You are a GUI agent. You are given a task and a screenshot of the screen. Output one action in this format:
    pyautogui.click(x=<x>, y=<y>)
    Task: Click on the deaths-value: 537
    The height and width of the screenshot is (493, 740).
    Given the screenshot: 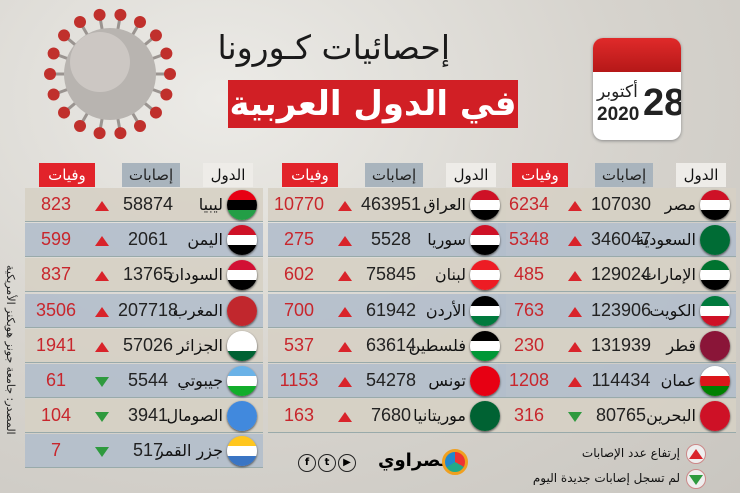 What is the action you would take?
    pyautogui.click(x=299, y=344)
    